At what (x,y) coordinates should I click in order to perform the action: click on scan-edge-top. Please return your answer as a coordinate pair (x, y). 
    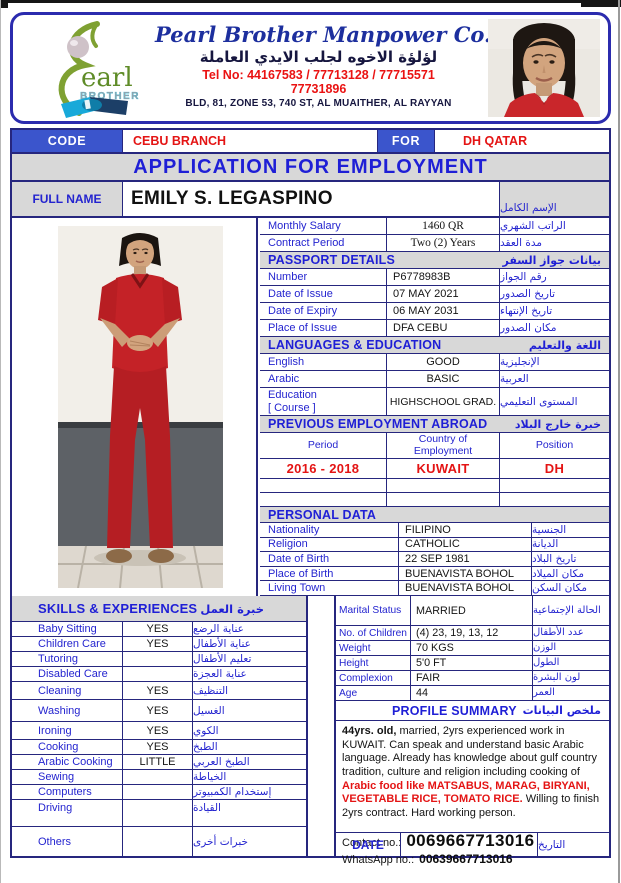
    Looking at the image, I should click on (310, 1).